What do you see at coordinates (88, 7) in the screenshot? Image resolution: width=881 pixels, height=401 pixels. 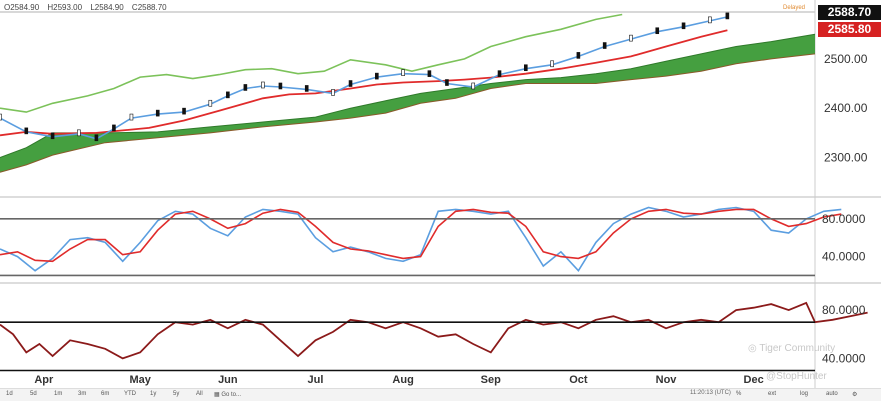 I see `ohlc-readout: O2584.90 H2593.00 L2584.90 C2588.70` at bounding box center [88, 7].